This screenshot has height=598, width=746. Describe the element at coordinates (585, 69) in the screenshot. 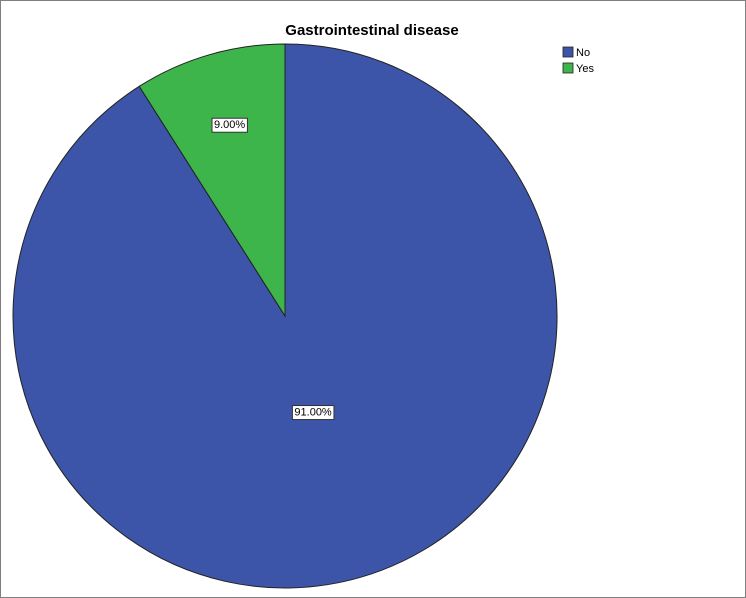

I see `legend-label: Yes` at that location.